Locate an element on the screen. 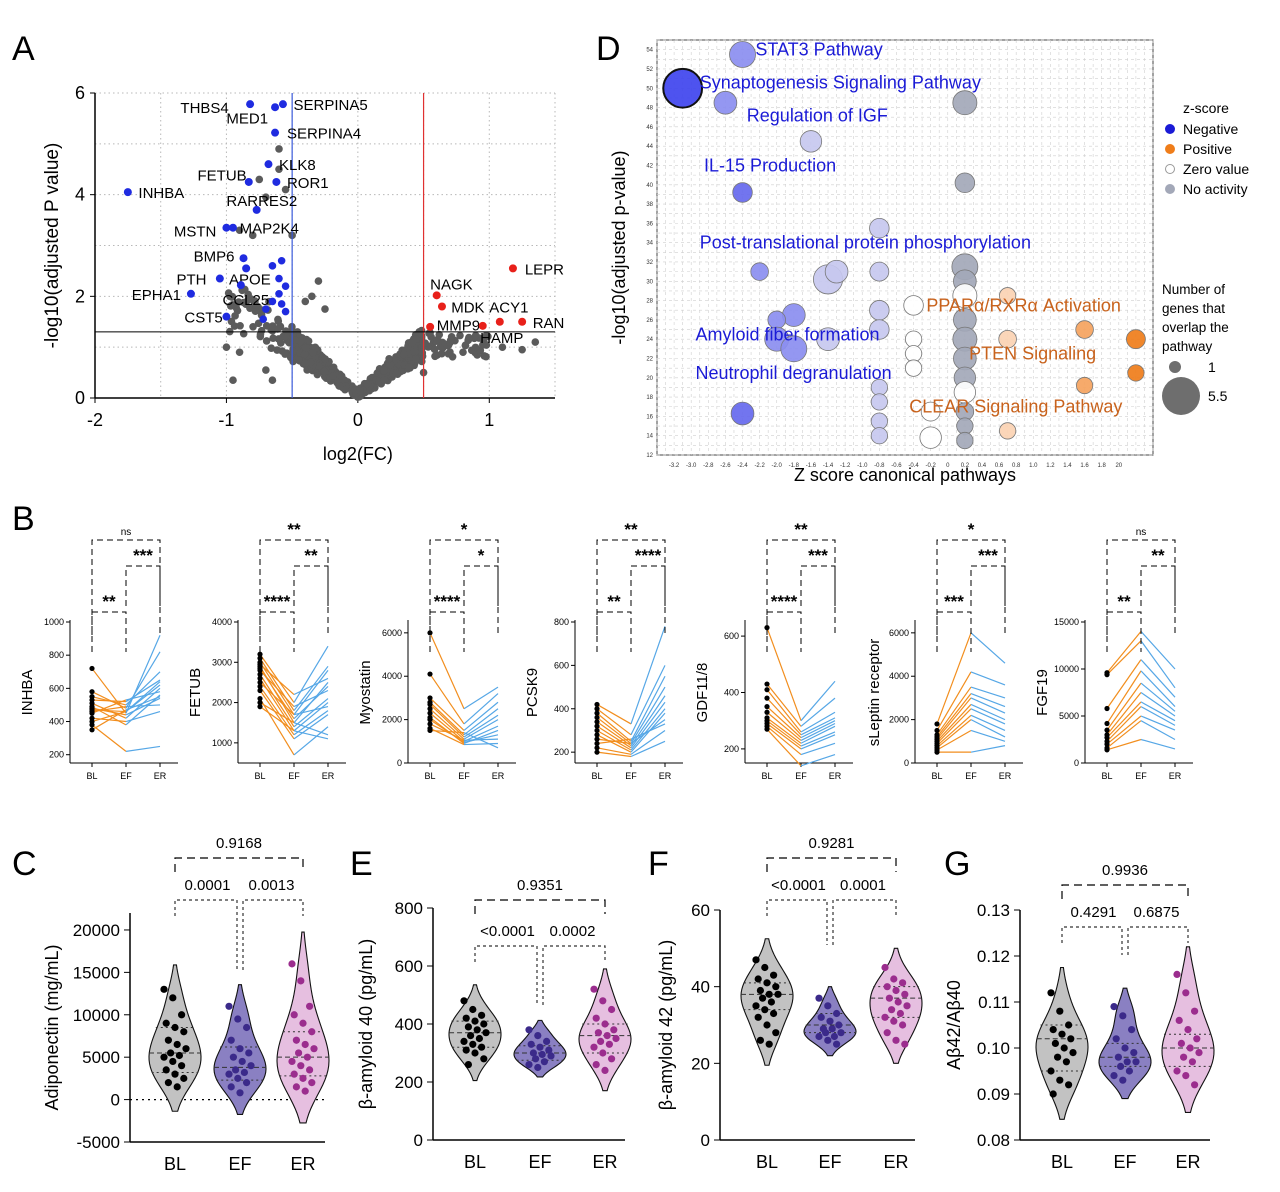 Image resolution: width=1280 pixels, height=1192 pixels. pathway-label: PTEN Signaling is located at coordinates (1032, 354).